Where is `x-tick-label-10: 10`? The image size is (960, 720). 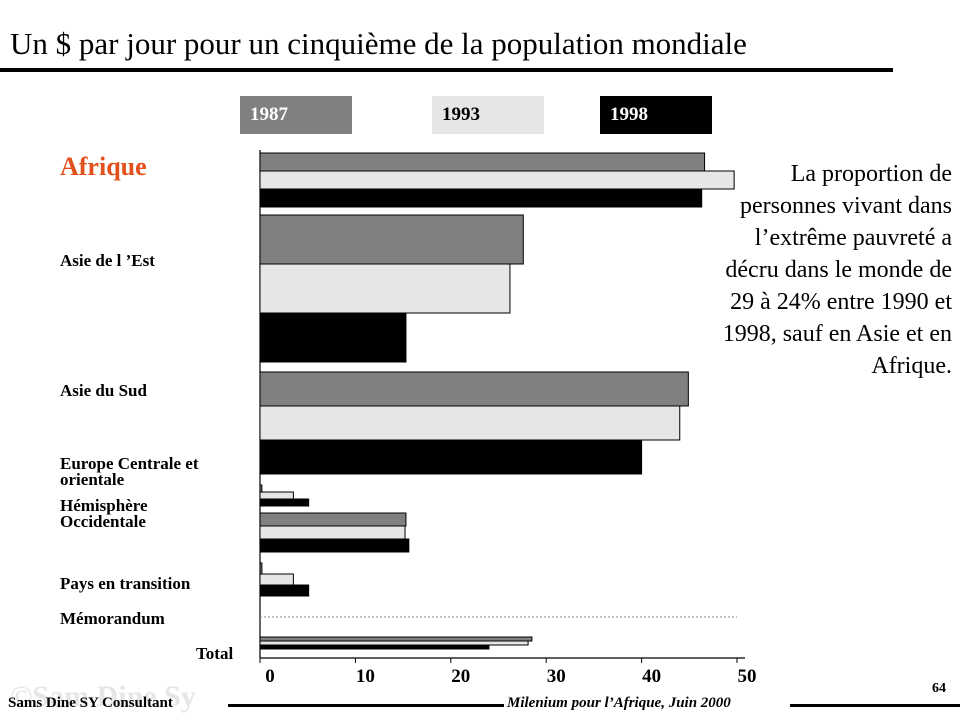 x-tick-label-10: 10 is located at coordinates (365, 676).